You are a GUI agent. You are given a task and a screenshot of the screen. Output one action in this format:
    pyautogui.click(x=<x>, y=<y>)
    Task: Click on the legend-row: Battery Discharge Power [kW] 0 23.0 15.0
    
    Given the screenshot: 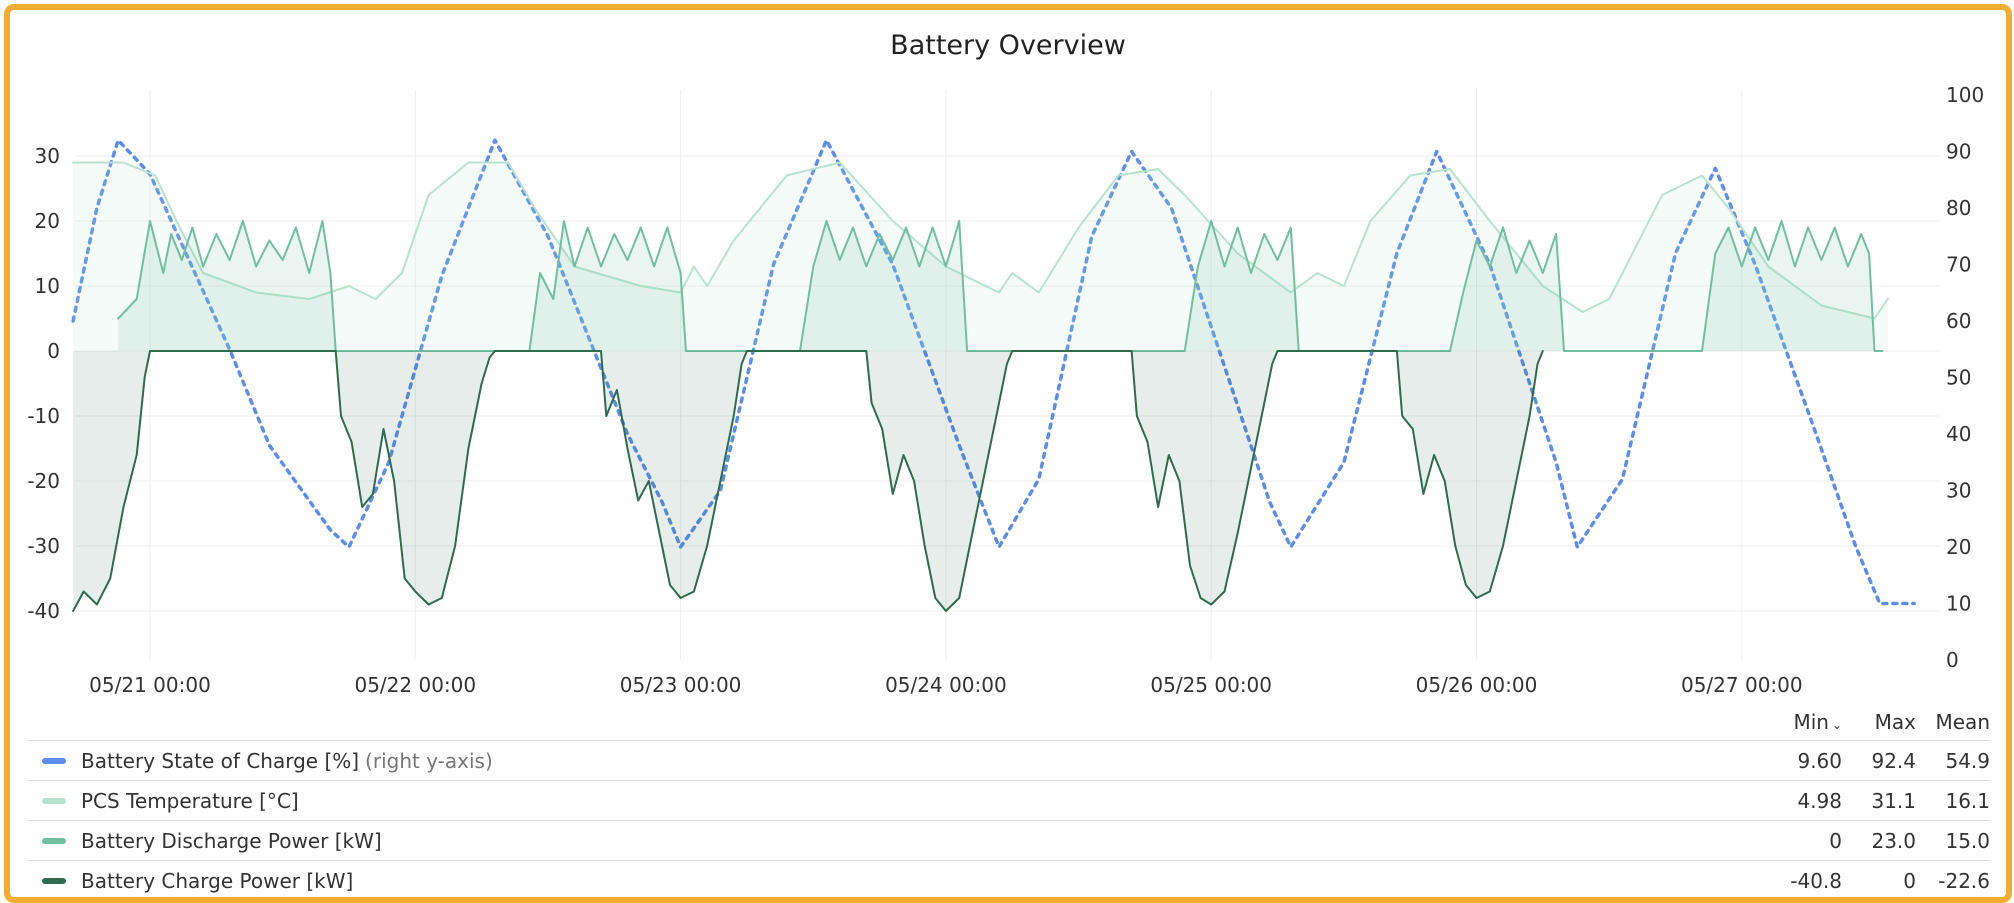 What is the action you would take?
    pyautogui.click(x=1009, y=841)
    